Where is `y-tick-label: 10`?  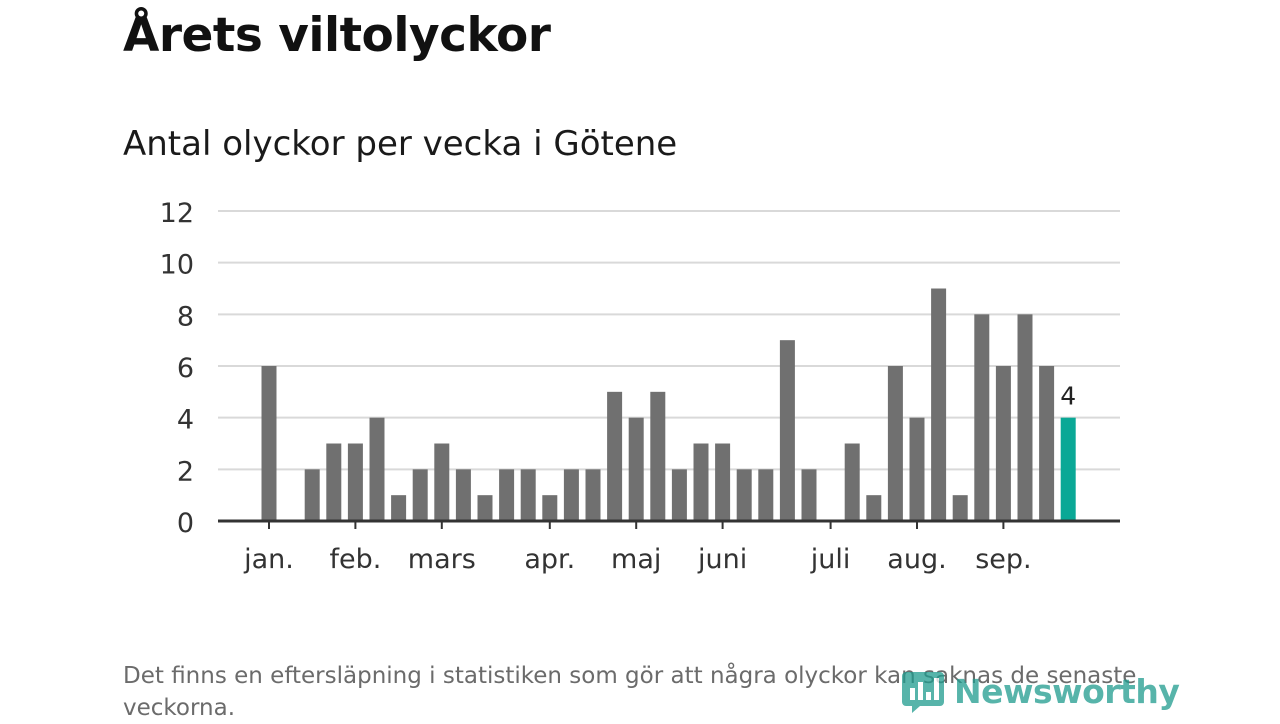
y-tick-label: 10 is located at coordinates (177, 265).